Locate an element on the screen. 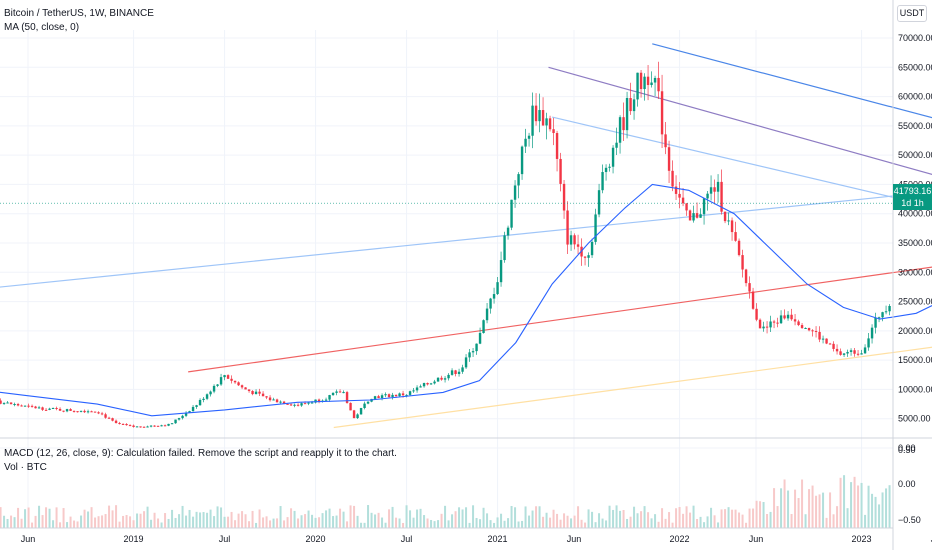 This screenshot has height=550, width=932. trendline is located at coordinates (632, 387).